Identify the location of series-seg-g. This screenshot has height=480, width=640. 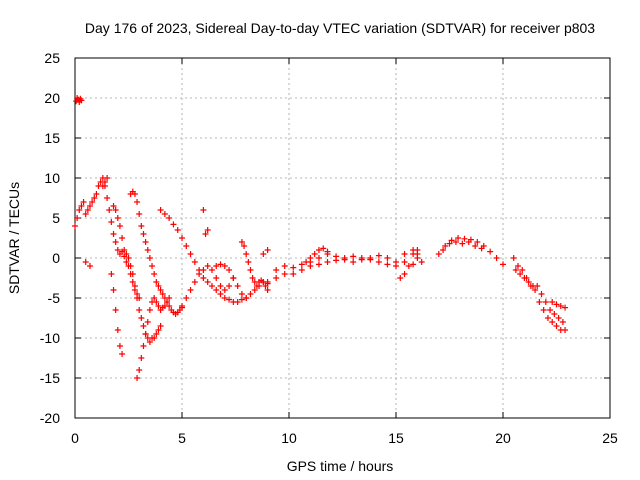
(203, 256).